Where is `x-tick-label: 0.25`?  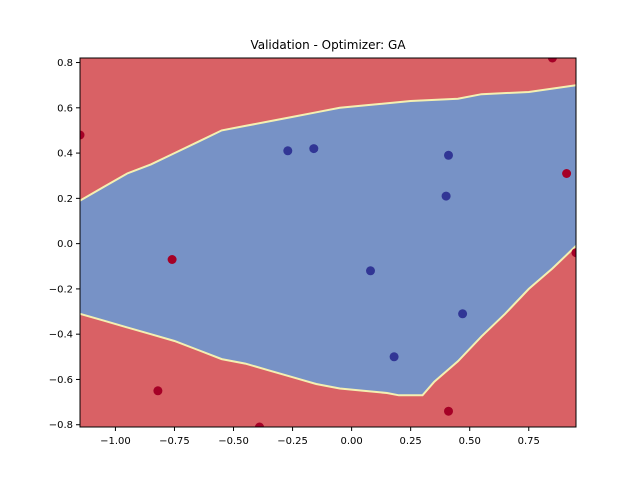 x-tick-label: 0.25 is located at coordinates (411, 441).